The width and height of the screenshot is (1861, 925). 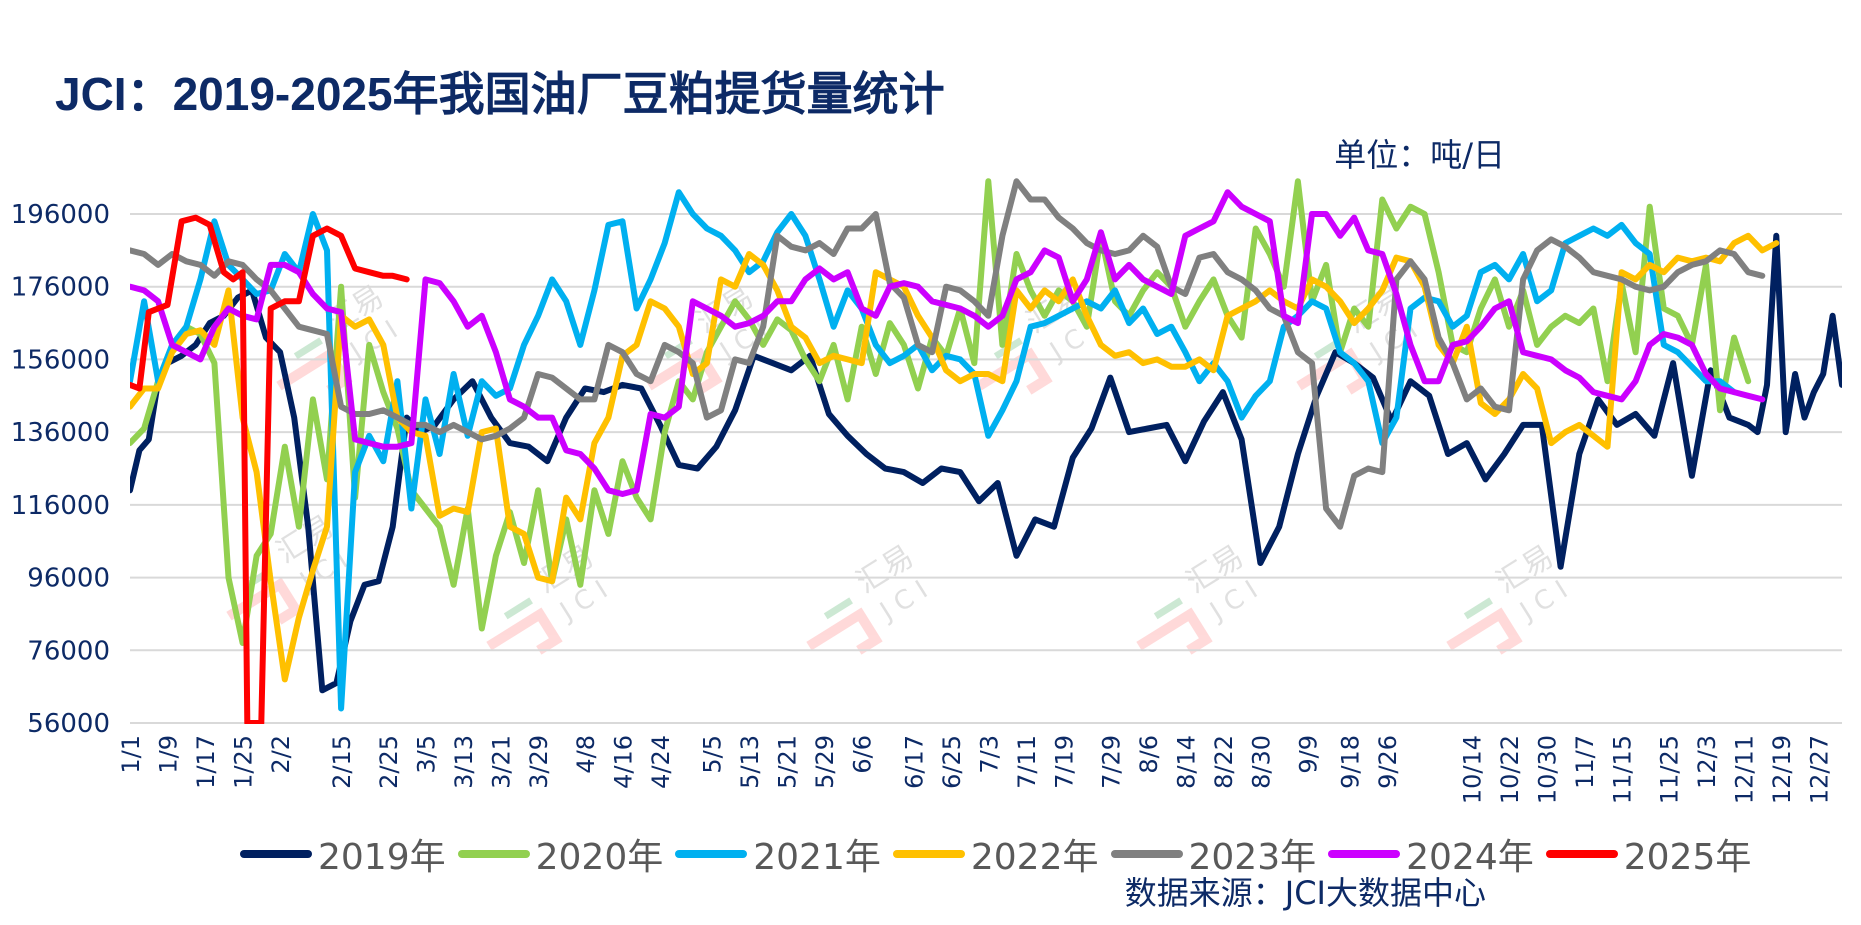 What do you see at coordinates (1707, 762) in the screenshot?
I see `x-tick-label: 12/3` at bounding box center [1707, 762].